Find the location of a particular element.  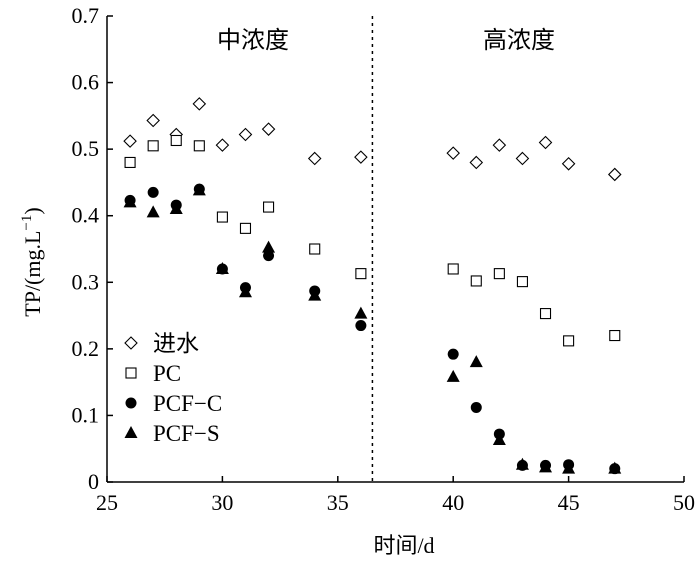

y-tick-label: 0.1 is located at coordinates (86, 414).